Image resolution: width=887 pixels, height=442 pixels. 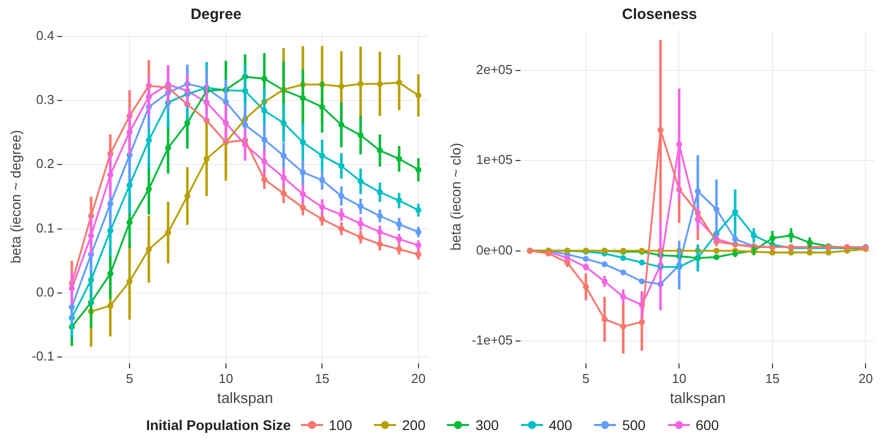 I want to click on legend-label: 100, so click(x=340, y=425).